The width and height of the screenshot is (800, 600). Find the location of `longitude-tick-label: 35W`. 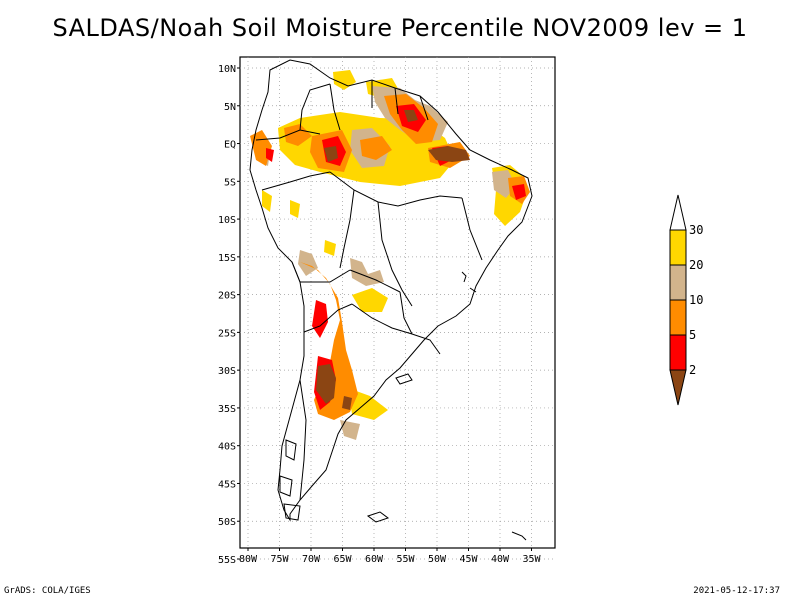

longitude-tick-label: 35W is located at coordinates (531, 559).